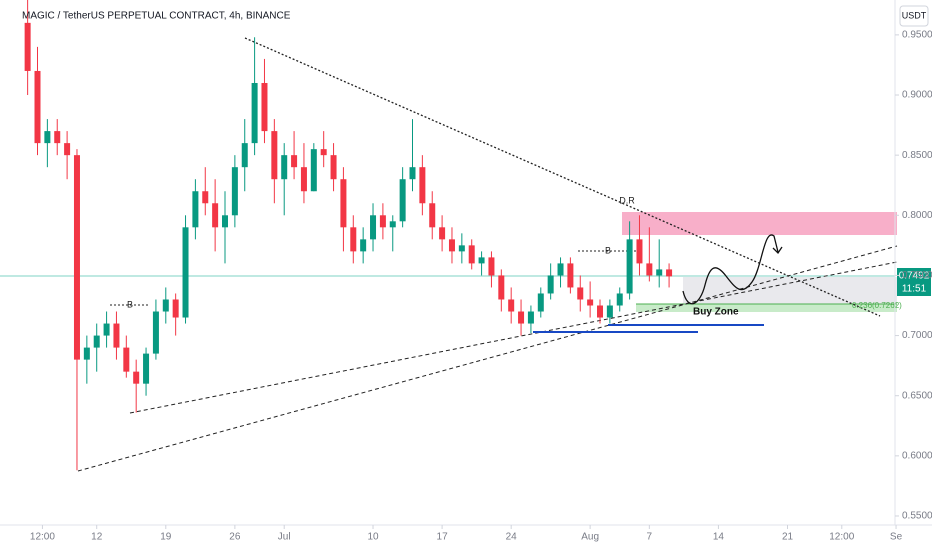 This screenshot has width=932, height=550. What do you see at coordinates (716, 312) in the screenshot?
I see `buy-zone-label: Buy Zone` at bounding box center [716, 312].